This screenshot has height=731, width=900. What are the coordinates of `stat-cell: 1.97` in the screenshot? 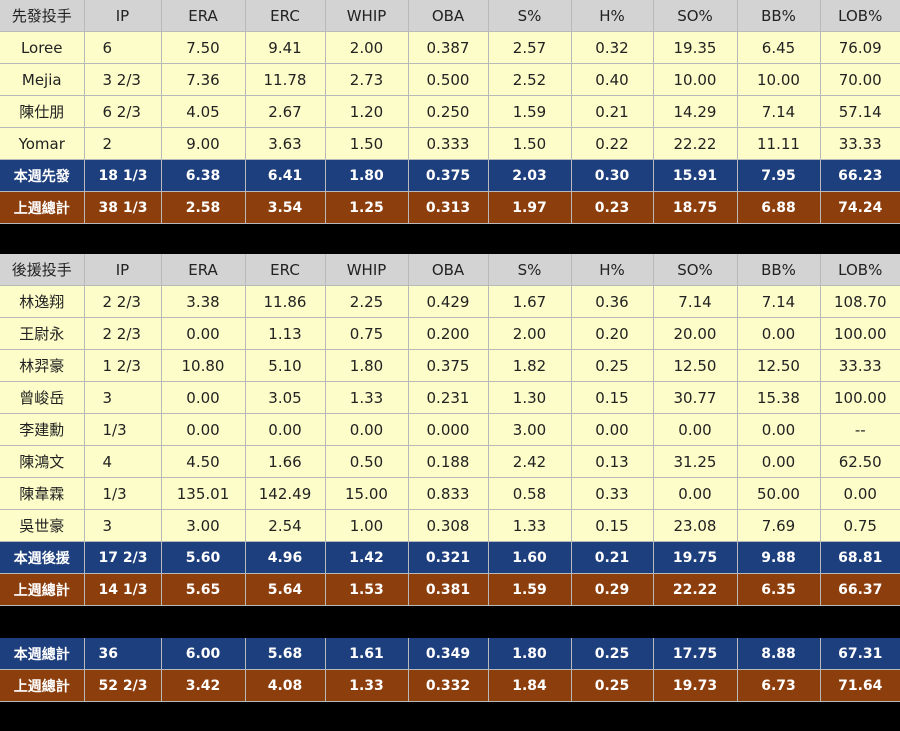 It's located at (530, 207).